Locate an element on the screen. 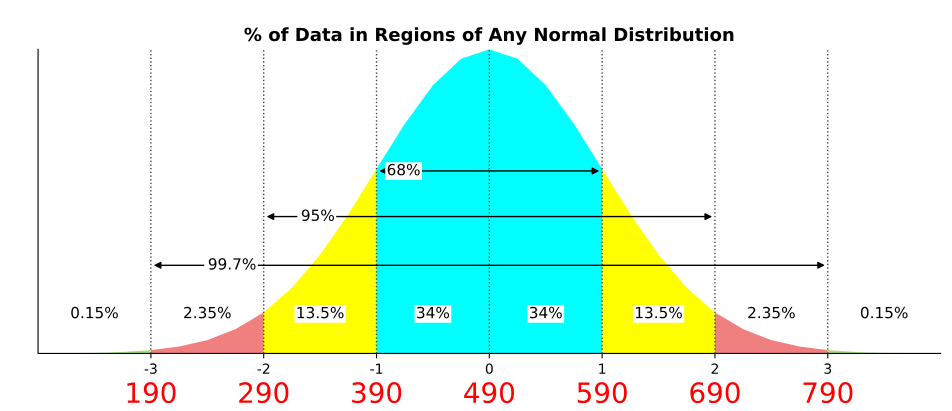 The width and height of the screenshot is (952, 411). text: 390 is located at coordinates (377, 393).